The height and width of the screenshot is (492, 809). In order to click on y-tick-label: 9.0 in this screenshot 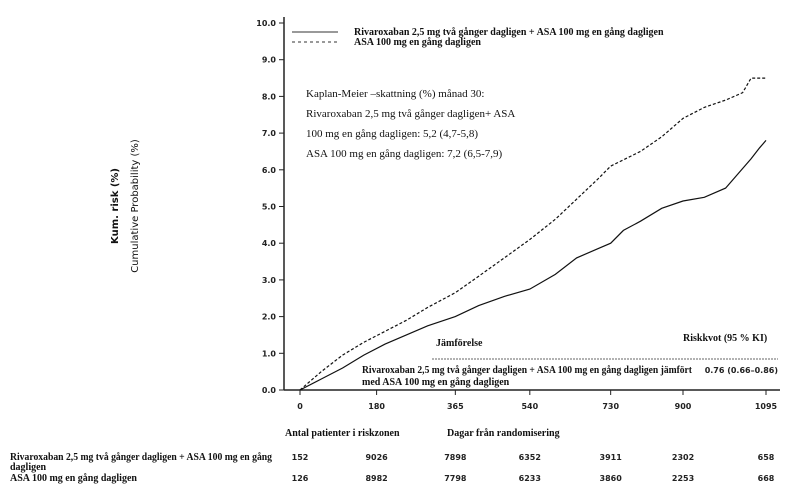, I will do `click(269, 60)`.